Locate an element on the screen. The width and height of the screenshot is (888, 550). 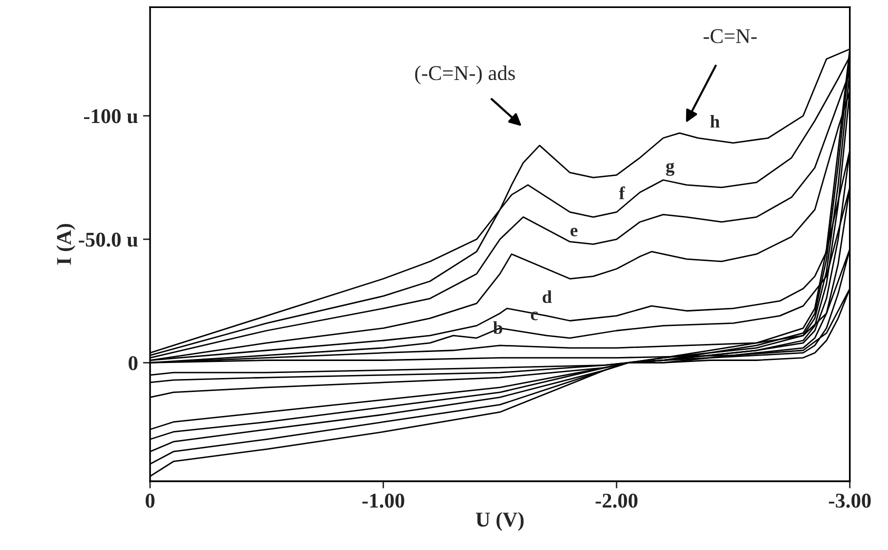
annotation: e is located at coordinates (574, 232).